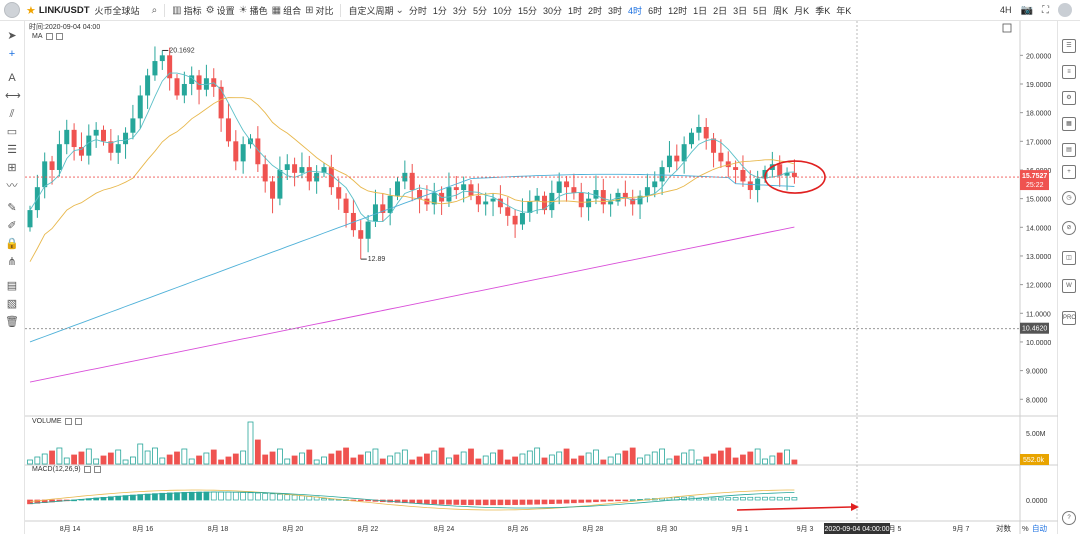 Image resolution: width=1080 pixels, height=534 pixels. I want to click on period-11: 6时, so click(655, 10).